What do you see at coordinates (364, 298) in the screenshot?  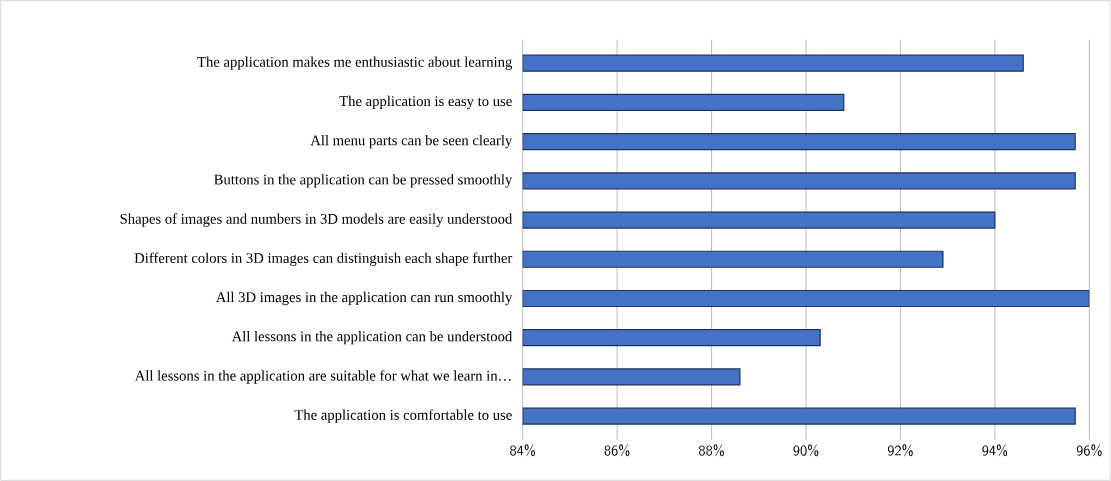 I see `y-tick-label: All 3D images in the application can run smoothly` at bounding box center [364, 298].